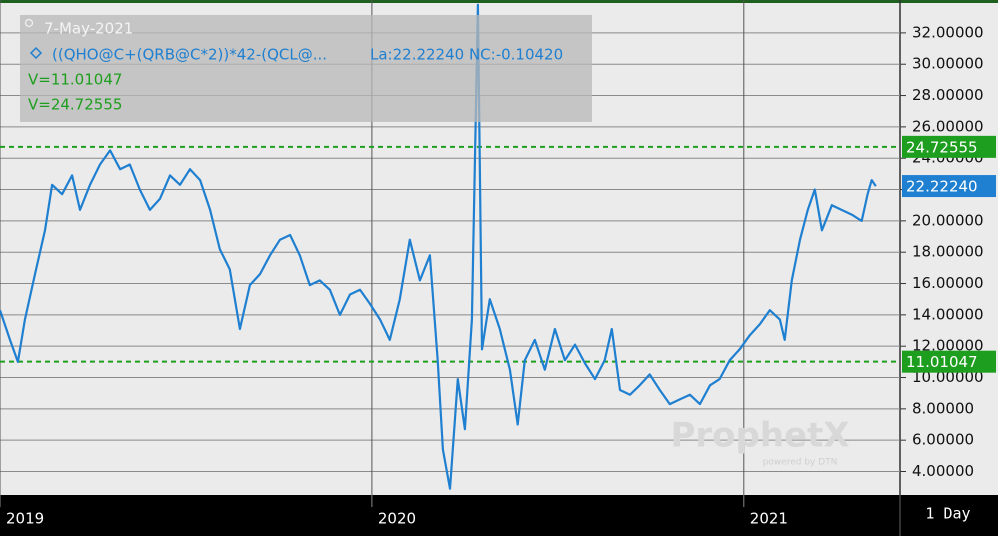 The height and width of the screenshot is (536, 998). Describe the element at coordinates (943, 408) in the screenshot. I see `y-tick-label: 8.00000` at that location.